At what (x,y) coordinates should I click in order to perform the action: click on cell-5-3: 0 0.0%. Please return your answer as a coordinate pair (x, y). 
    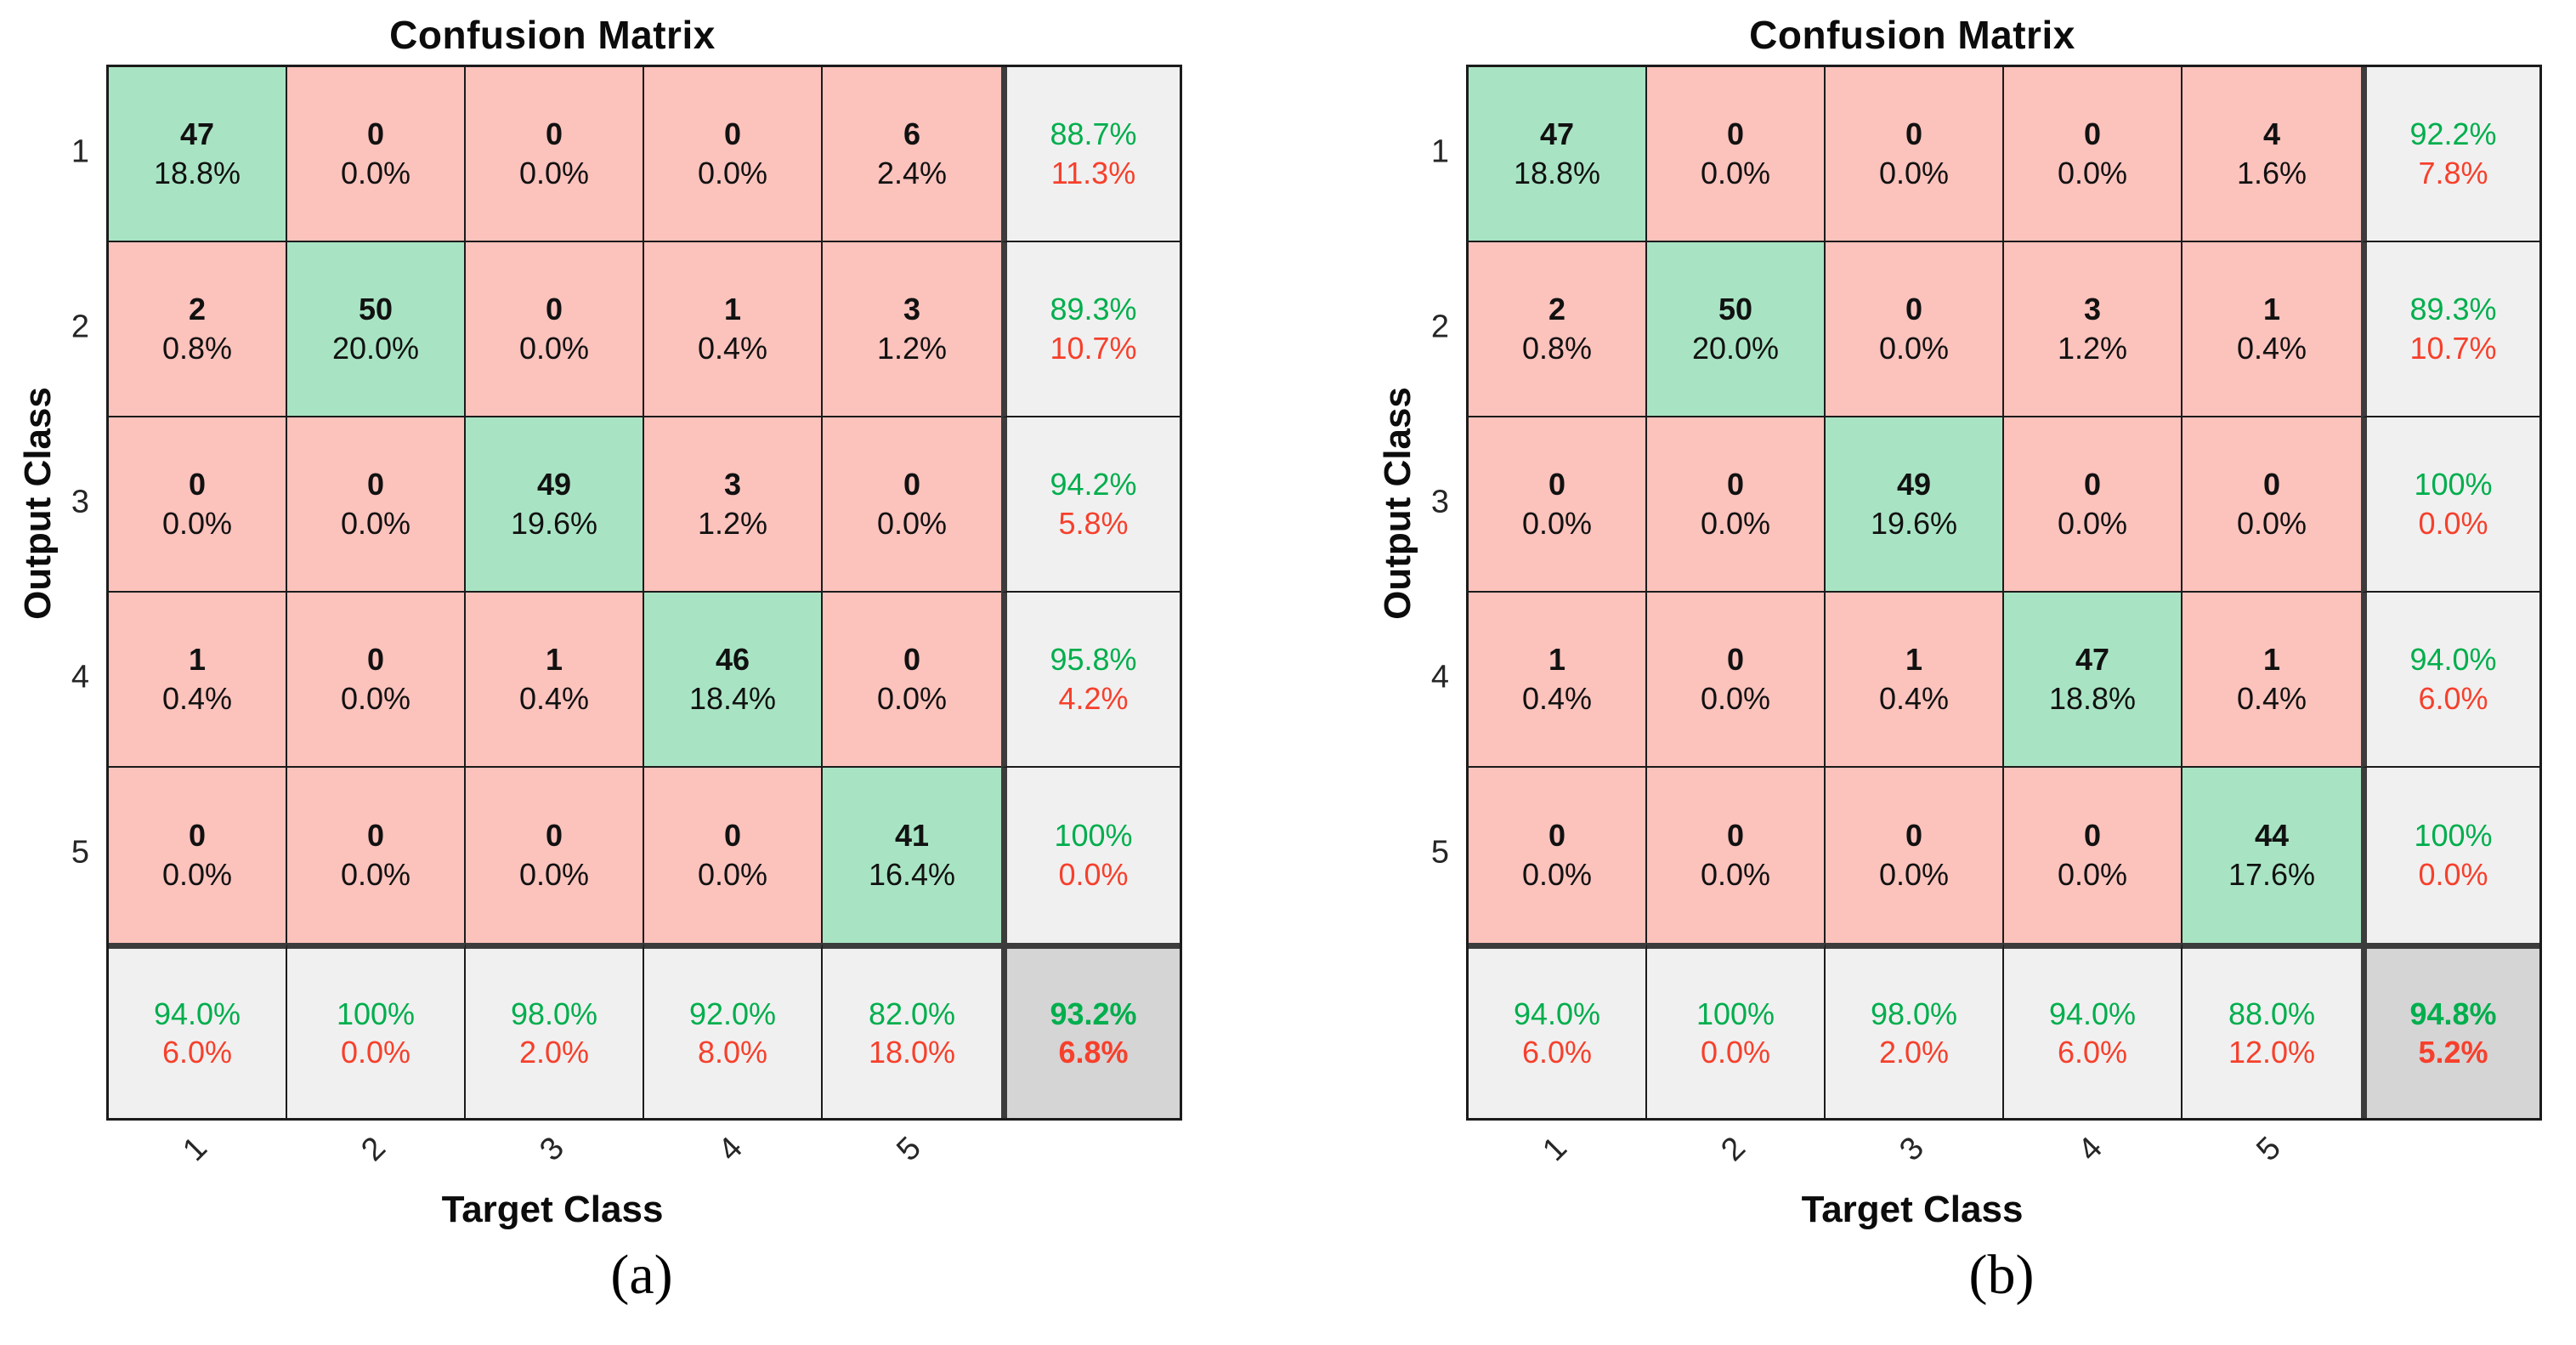
    Looking at the image, I should click on (555, 855).